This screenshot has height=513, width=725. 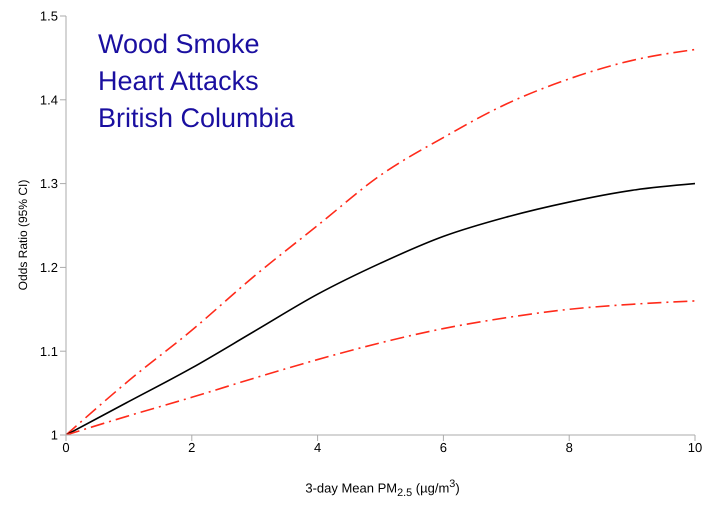 What do you see at coordinates (382, 488) in the screenshot?
I see `x-axis-title: 3-day Mean PM$_{2.5}$ (µg/m$^{3}$)` at bounding box center [382, 488].